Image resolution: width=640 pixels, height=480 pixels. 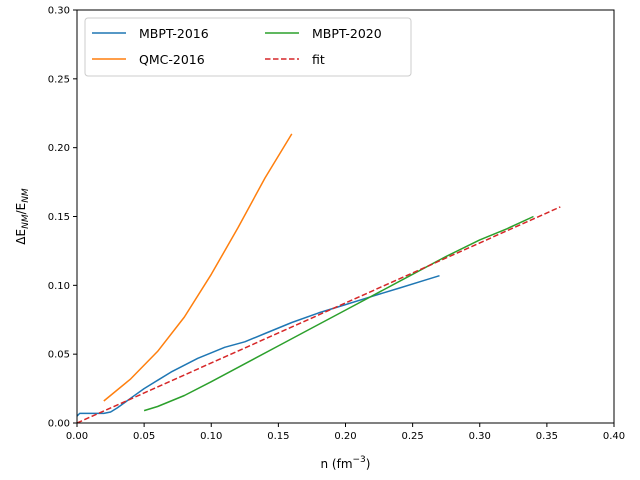 I want to click on x-tick-label: 0.20, so click(x=345, y=436).